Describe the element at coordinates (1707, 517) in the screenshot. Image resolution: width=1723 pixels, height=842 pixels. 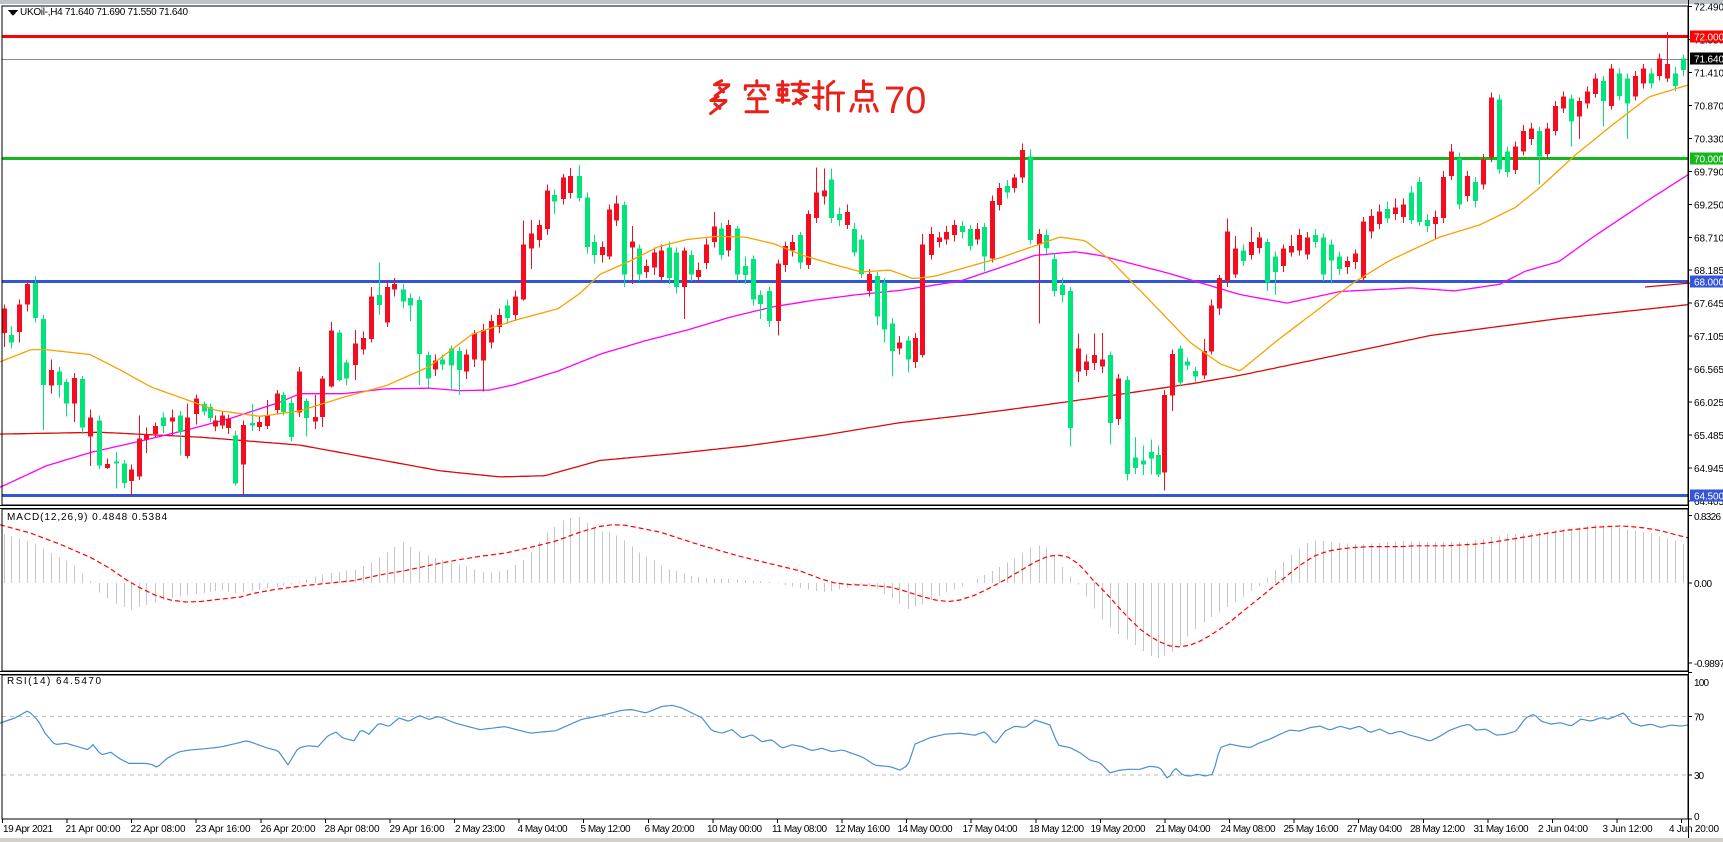
I see `svg-text: 0.8326` at that location.